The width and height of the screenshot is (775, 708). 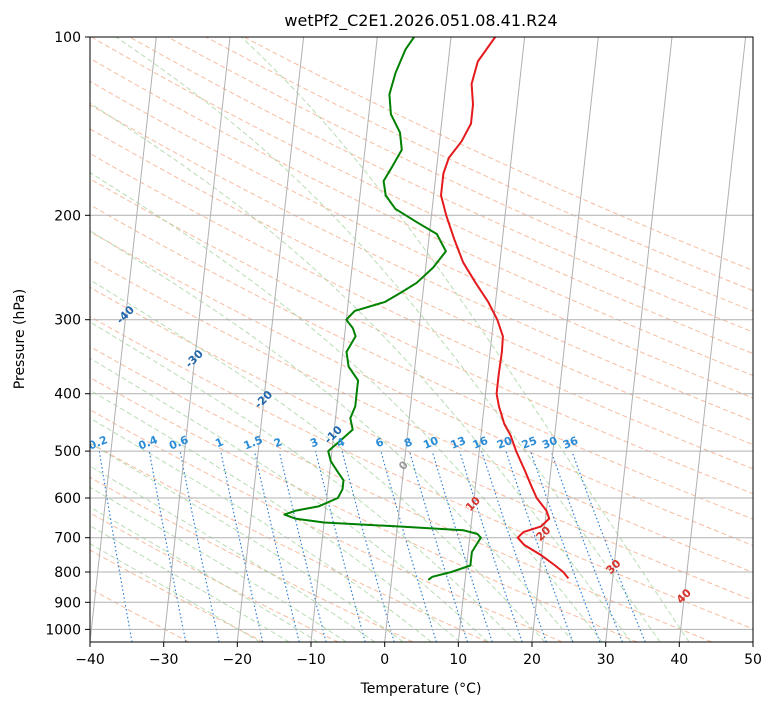 What do you see at coordinates (458, 443) in the screenshot?
I see `mixing-ratio-label: 13` at bounding box center [458, 443].